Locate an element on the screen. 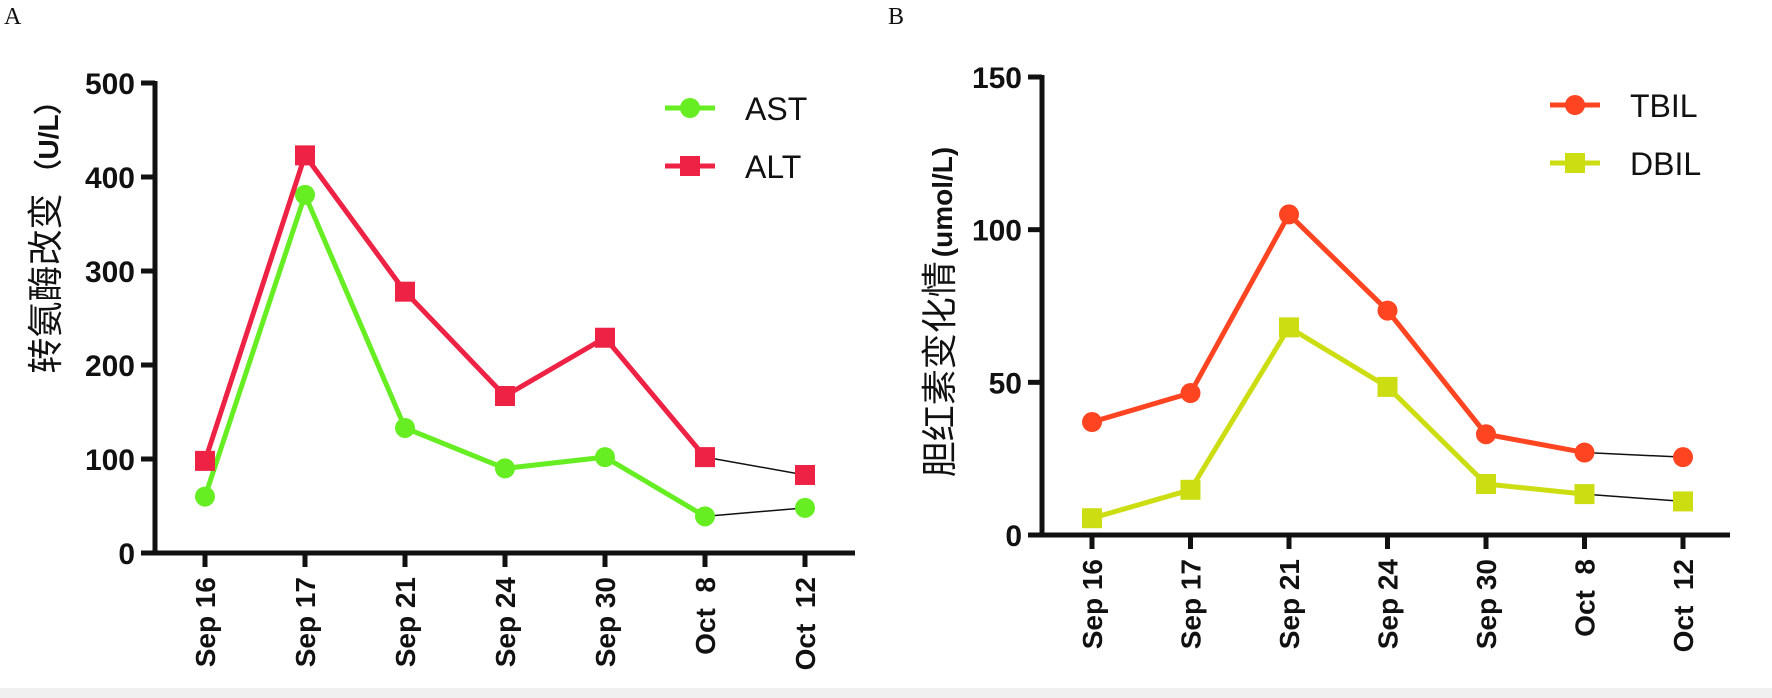  series-tbil is located at coordinates (1387, 336).